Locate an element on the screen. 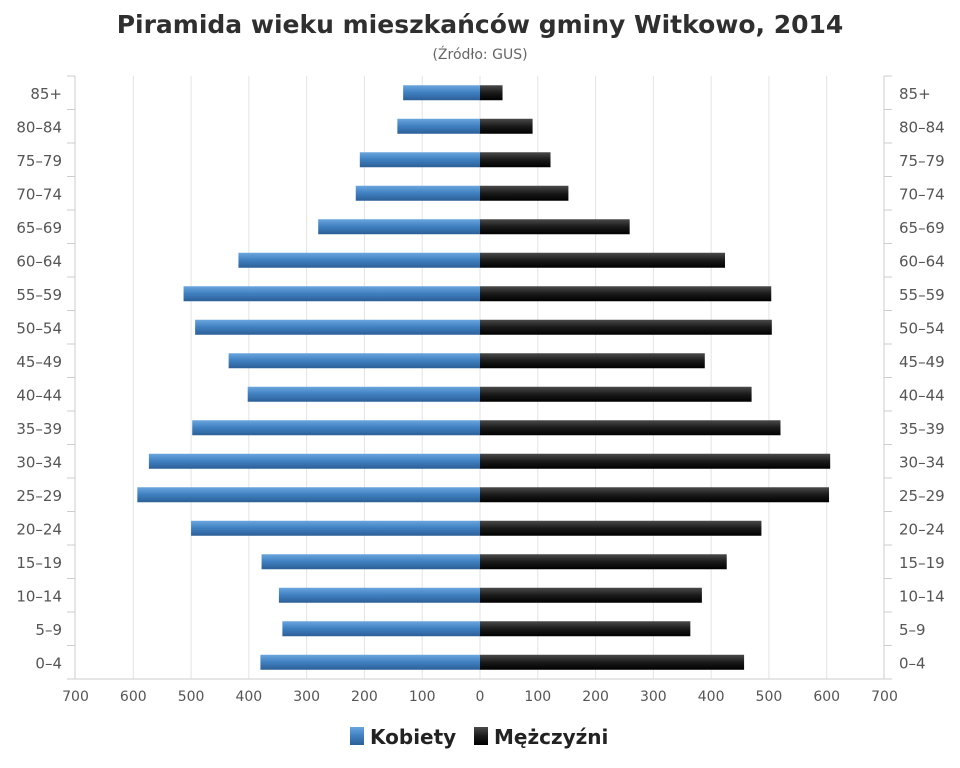 This screenshot has height=768, width=960. y-label-left: 45–49 is located at coordinates (39, 362).